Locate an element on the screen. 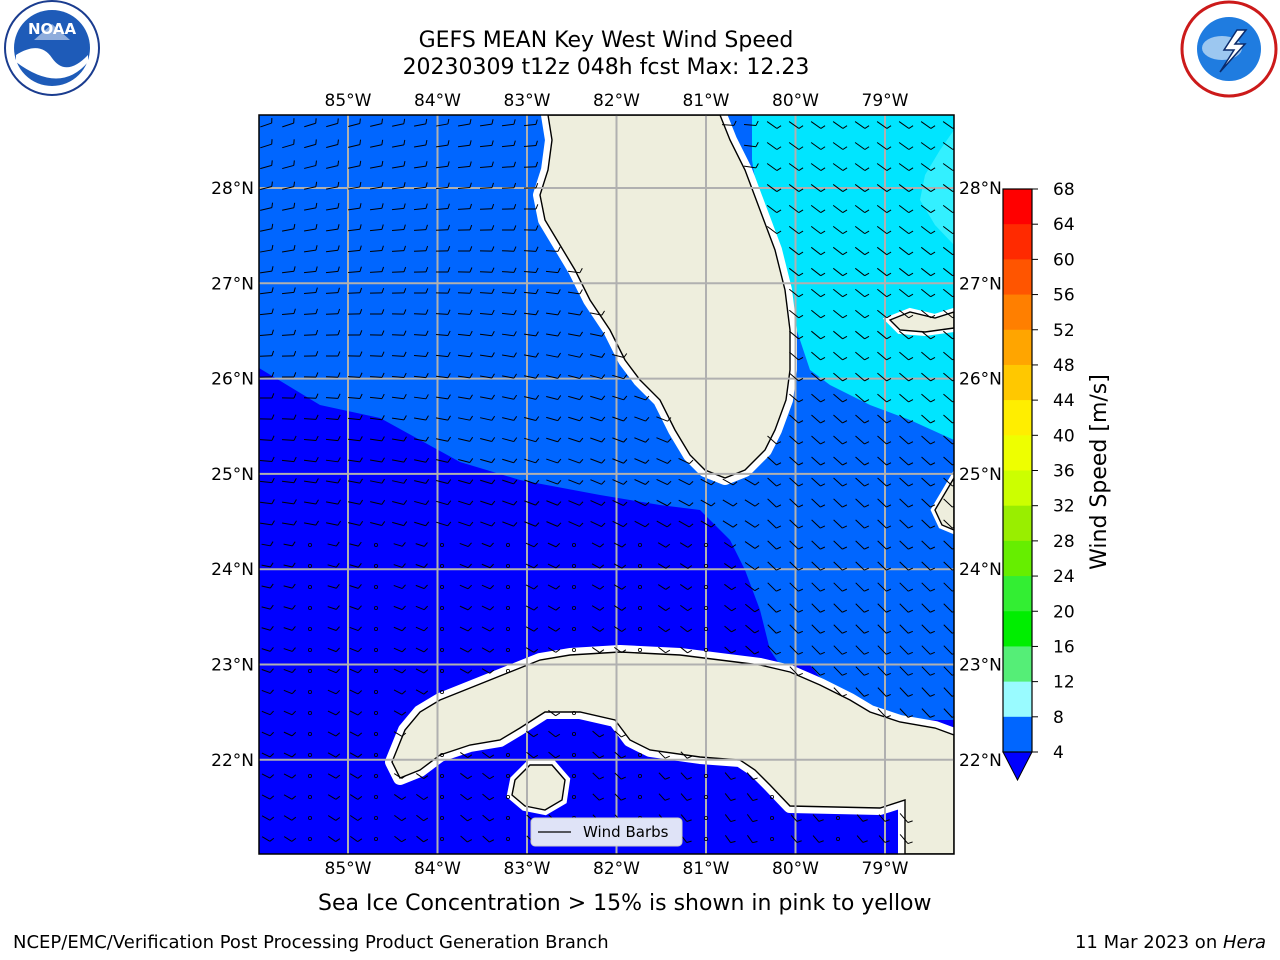 The image size is (1280, 960). colorbar-tick-label: 8 is located at coordinates (1058, 718).